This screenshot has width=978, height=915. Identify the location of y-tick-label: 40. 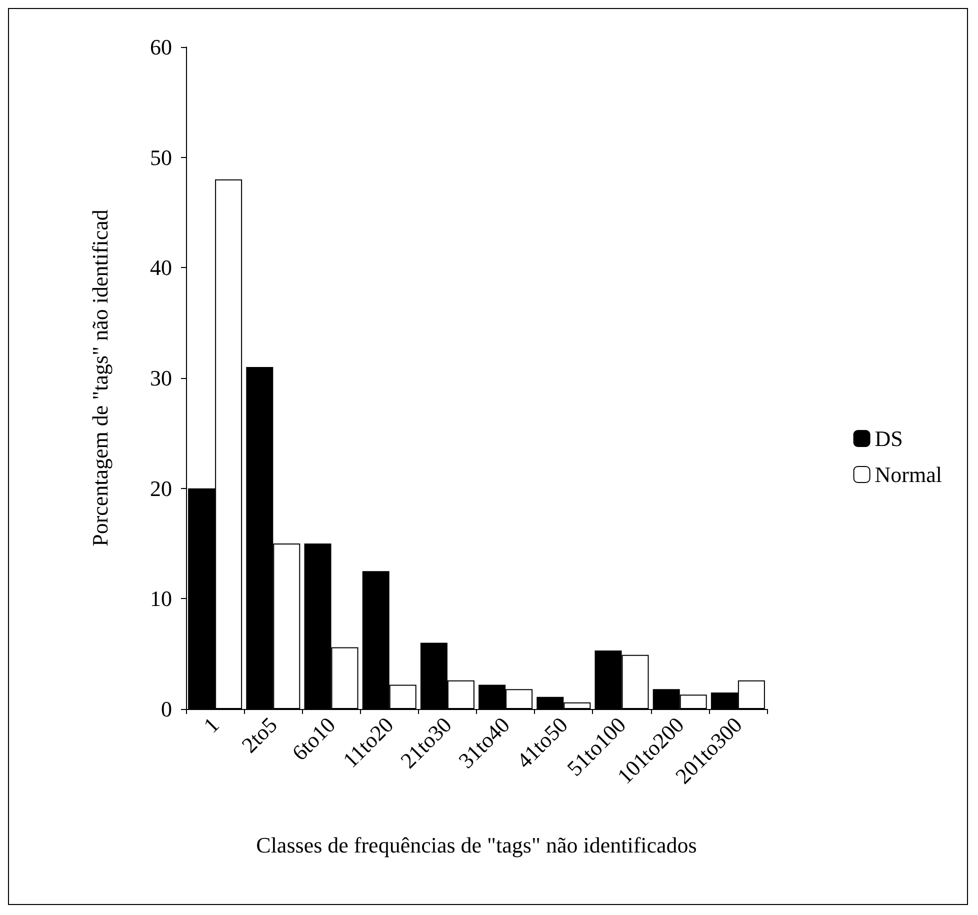
(161, 267).